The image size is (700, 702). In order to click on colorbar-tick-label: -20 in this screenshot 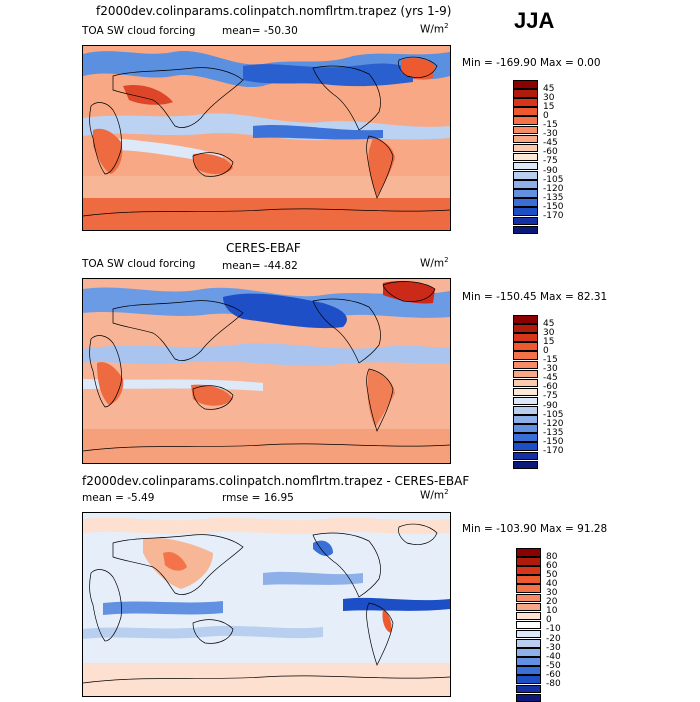, I will do `click(553, 638)`.